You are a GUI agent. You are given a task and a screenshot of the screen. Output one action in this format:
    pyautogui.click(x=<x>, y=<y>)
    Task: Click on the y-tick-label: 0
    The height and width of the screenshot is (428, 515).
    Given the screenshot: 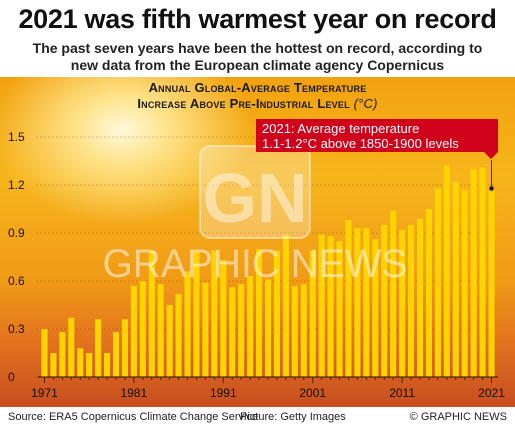 What is the action you would take?
    pyautogui.click(x=11, y=377)
    